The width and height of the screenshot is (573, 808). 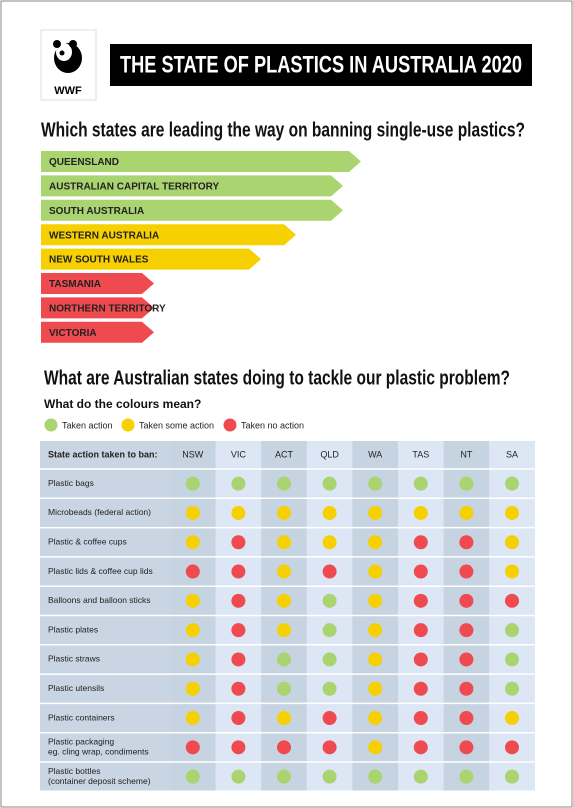 I want to click on state-header: WA, so click(x=375, y=454).